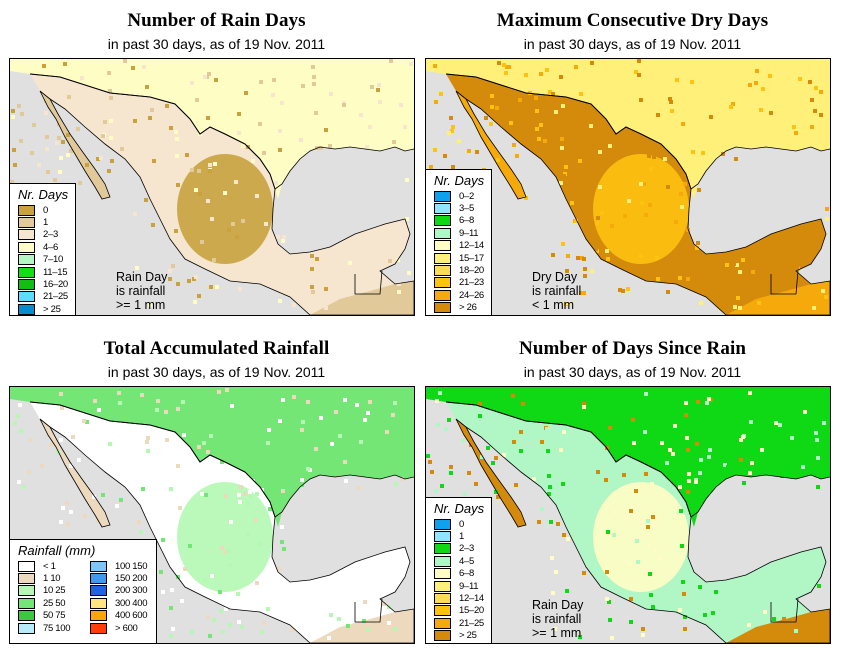 This screenshot has height=658, width=846. I want to click on legend-label: 75 100, so click(57, 628).